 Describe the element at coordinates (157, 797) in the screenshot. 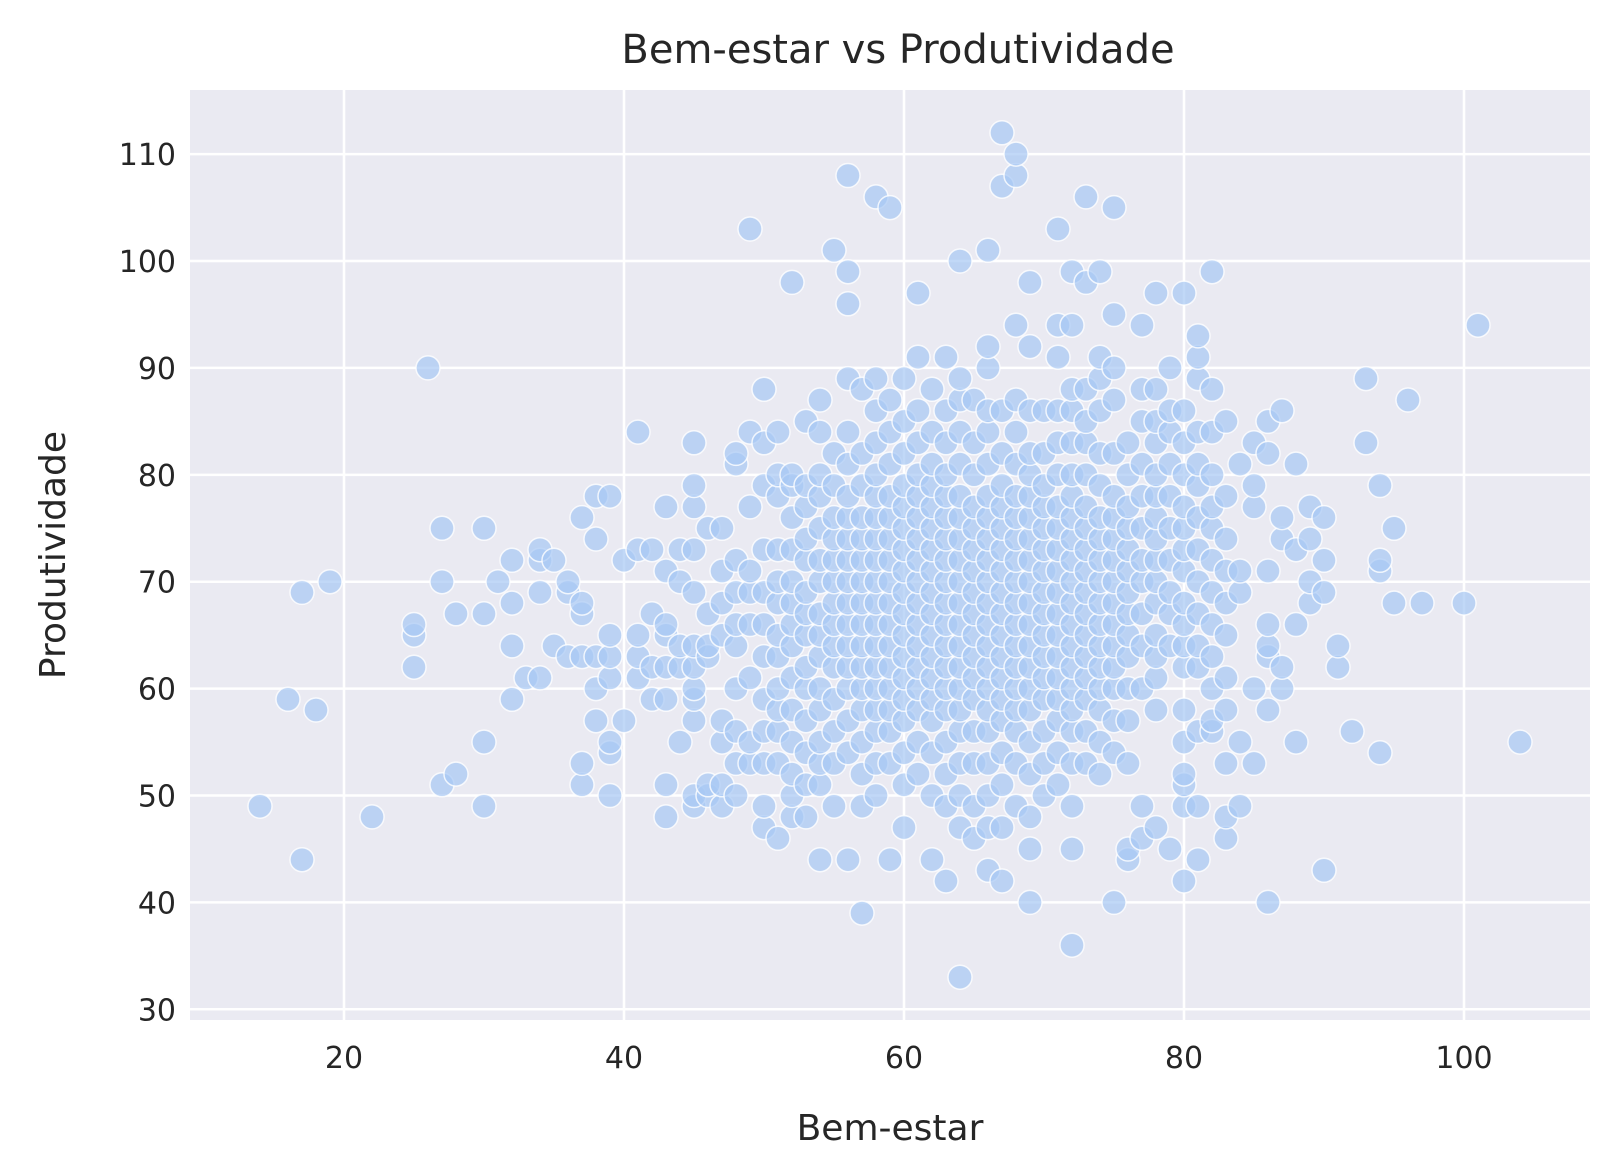

I see `y-tick-label: 50` at that location.